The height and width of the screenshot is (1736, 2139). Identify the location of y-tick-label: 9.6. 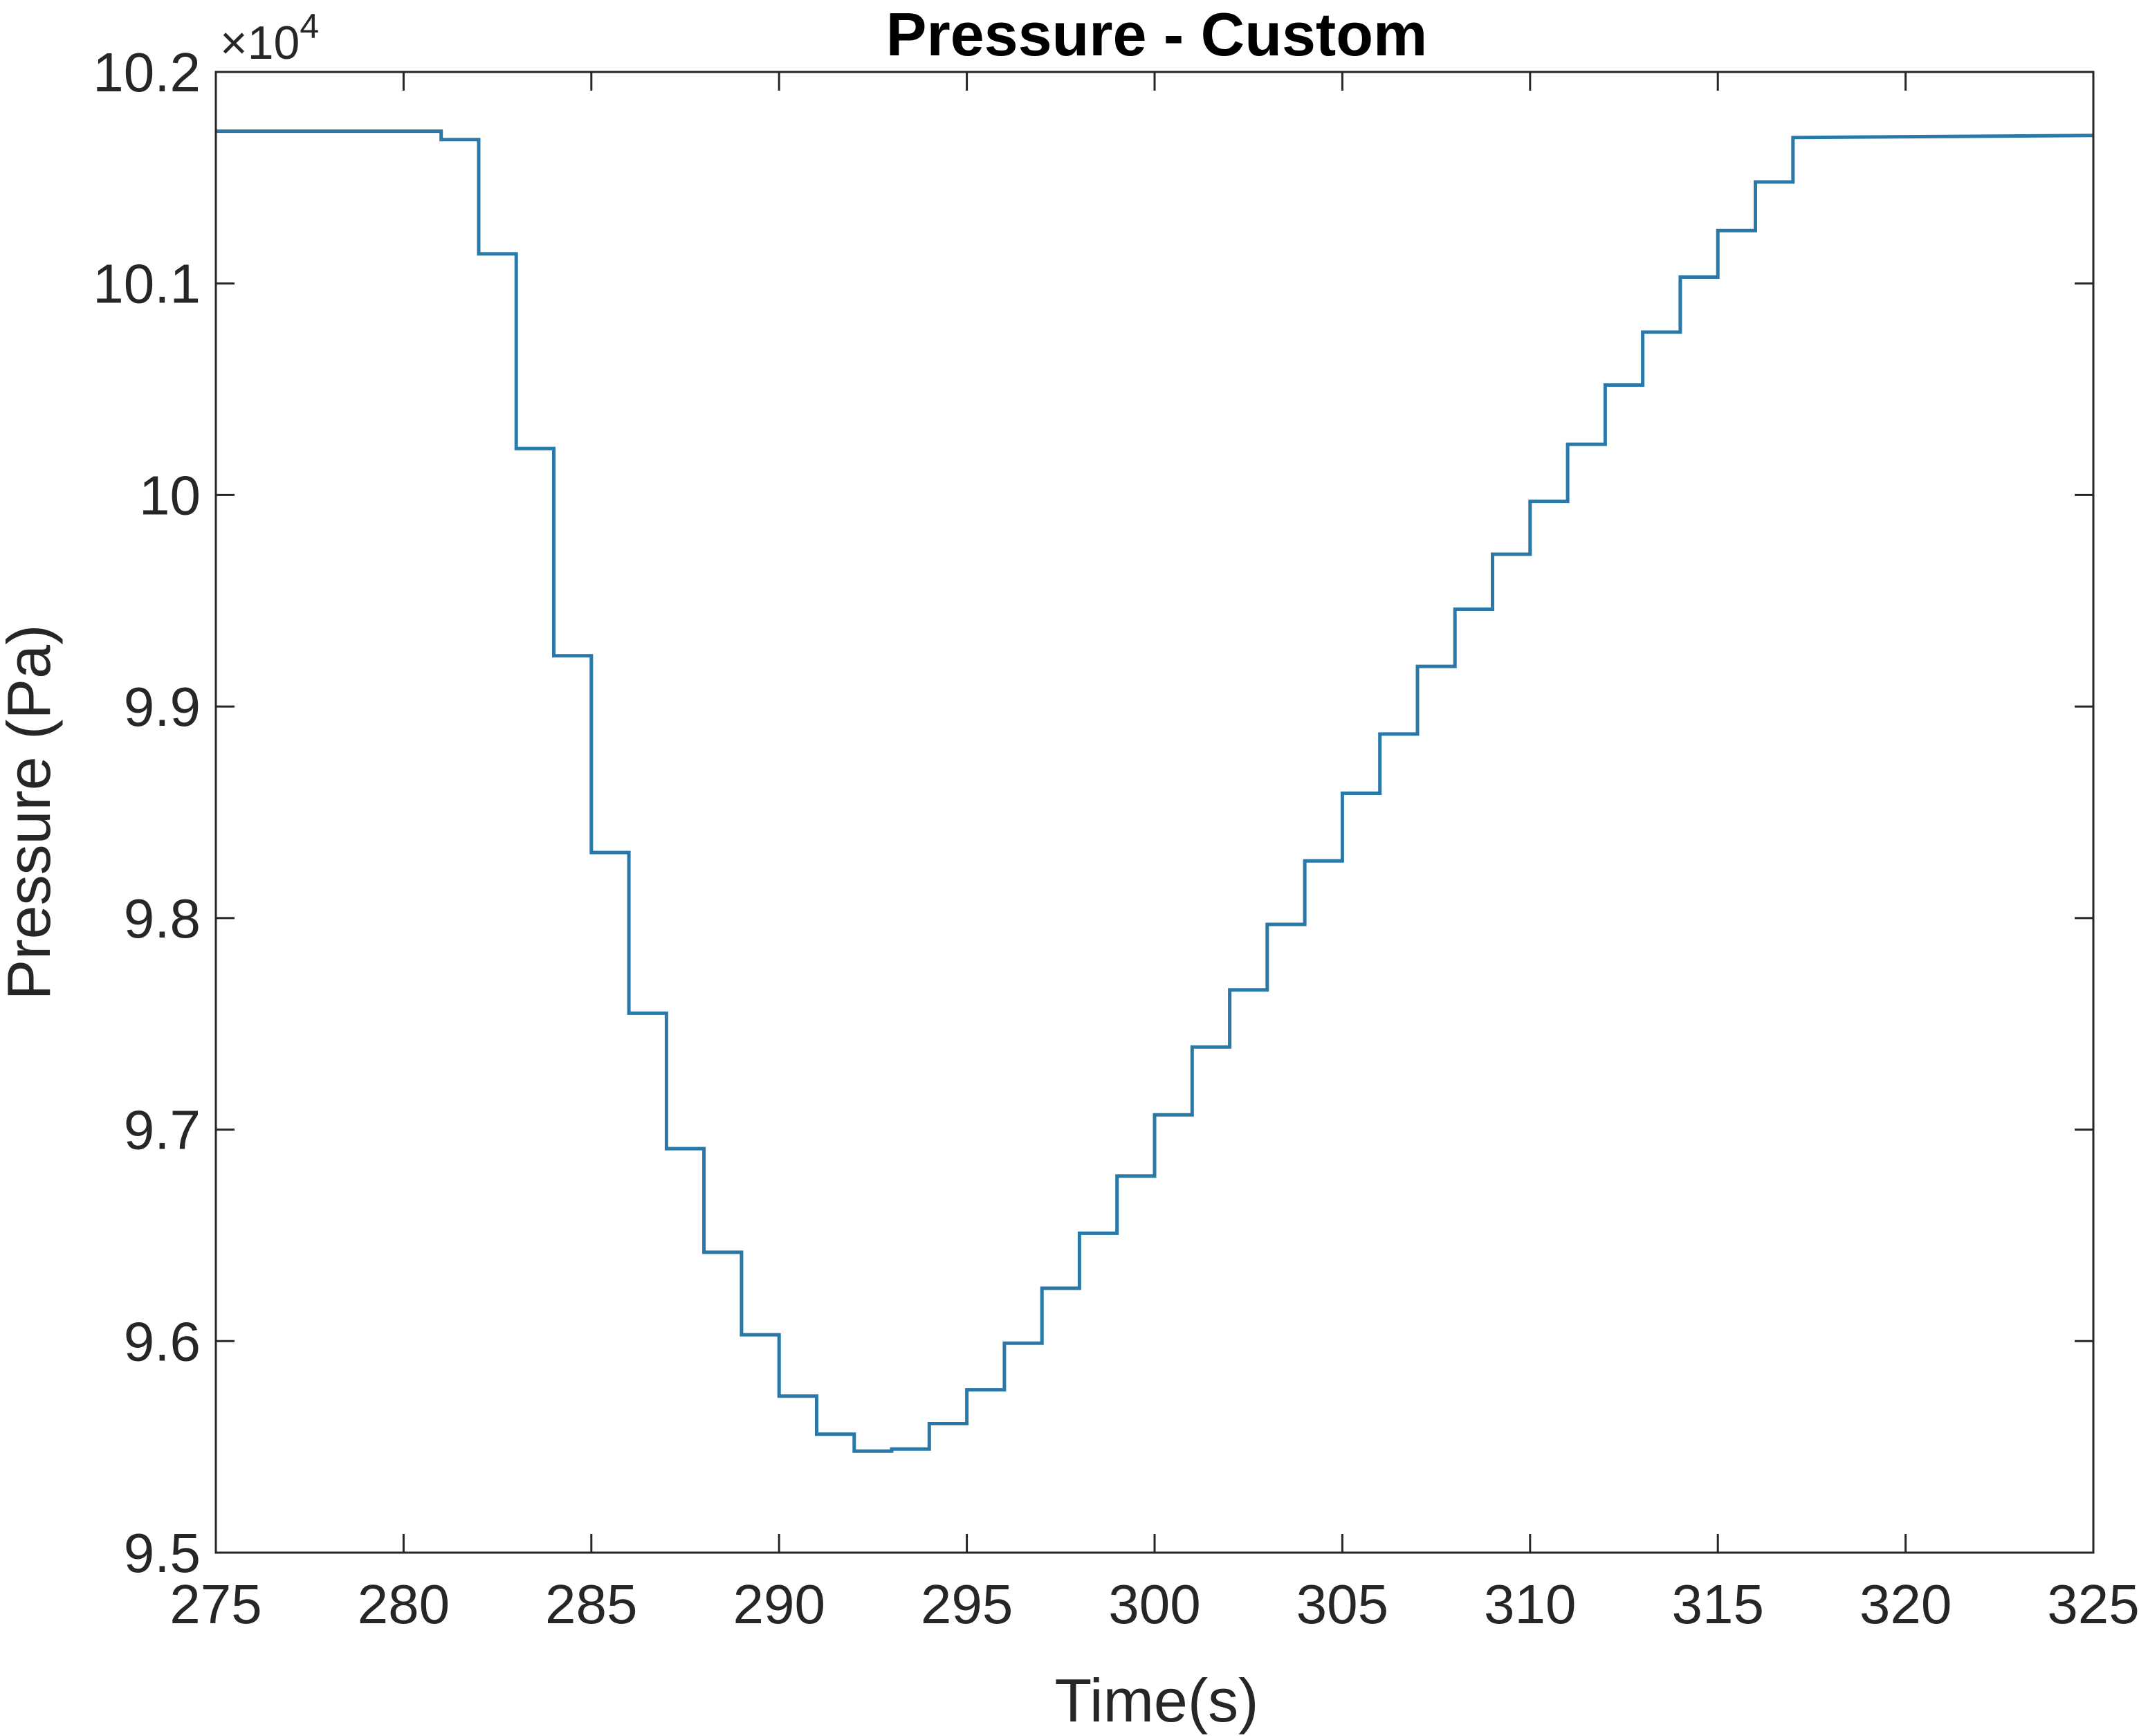
(162, 1341).